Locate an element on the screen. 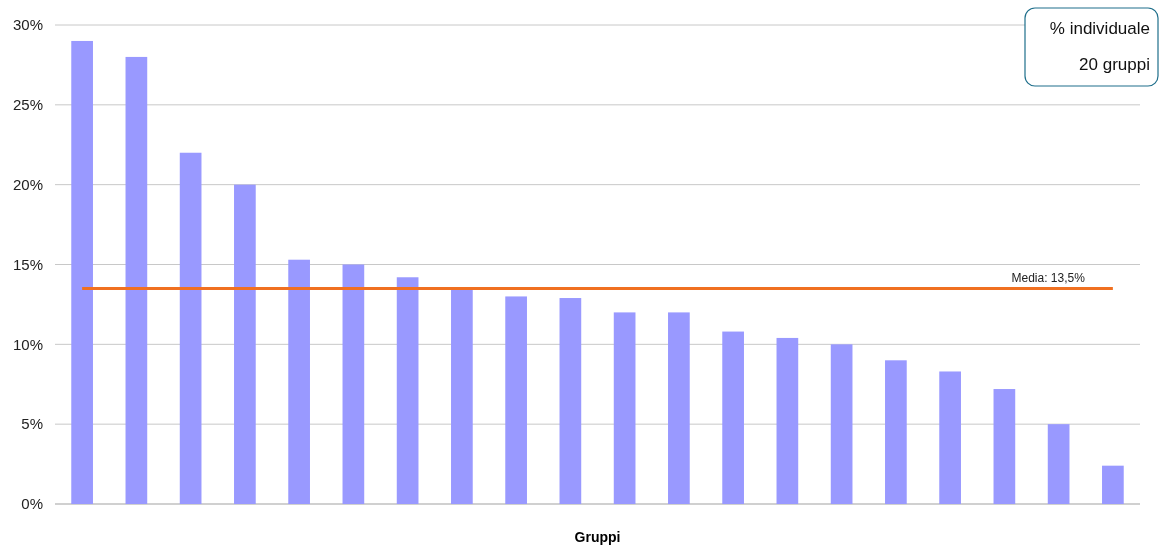 The height and width of the screenshot is (548, 1160). y-tick-label: 25% is located at coordinates (27, 105).